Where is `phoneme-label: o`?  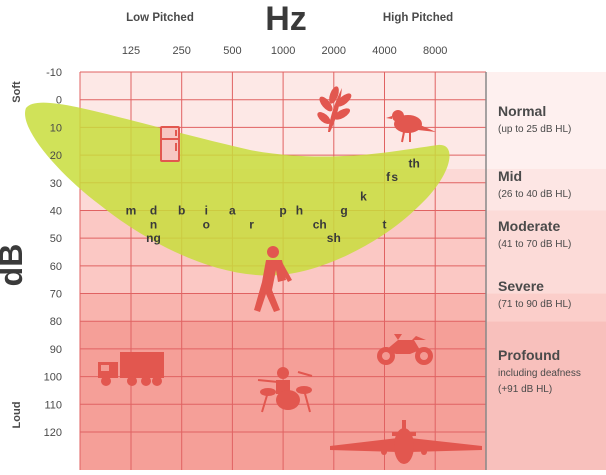 phoneme-label: o is located at coordinates (206, 224).